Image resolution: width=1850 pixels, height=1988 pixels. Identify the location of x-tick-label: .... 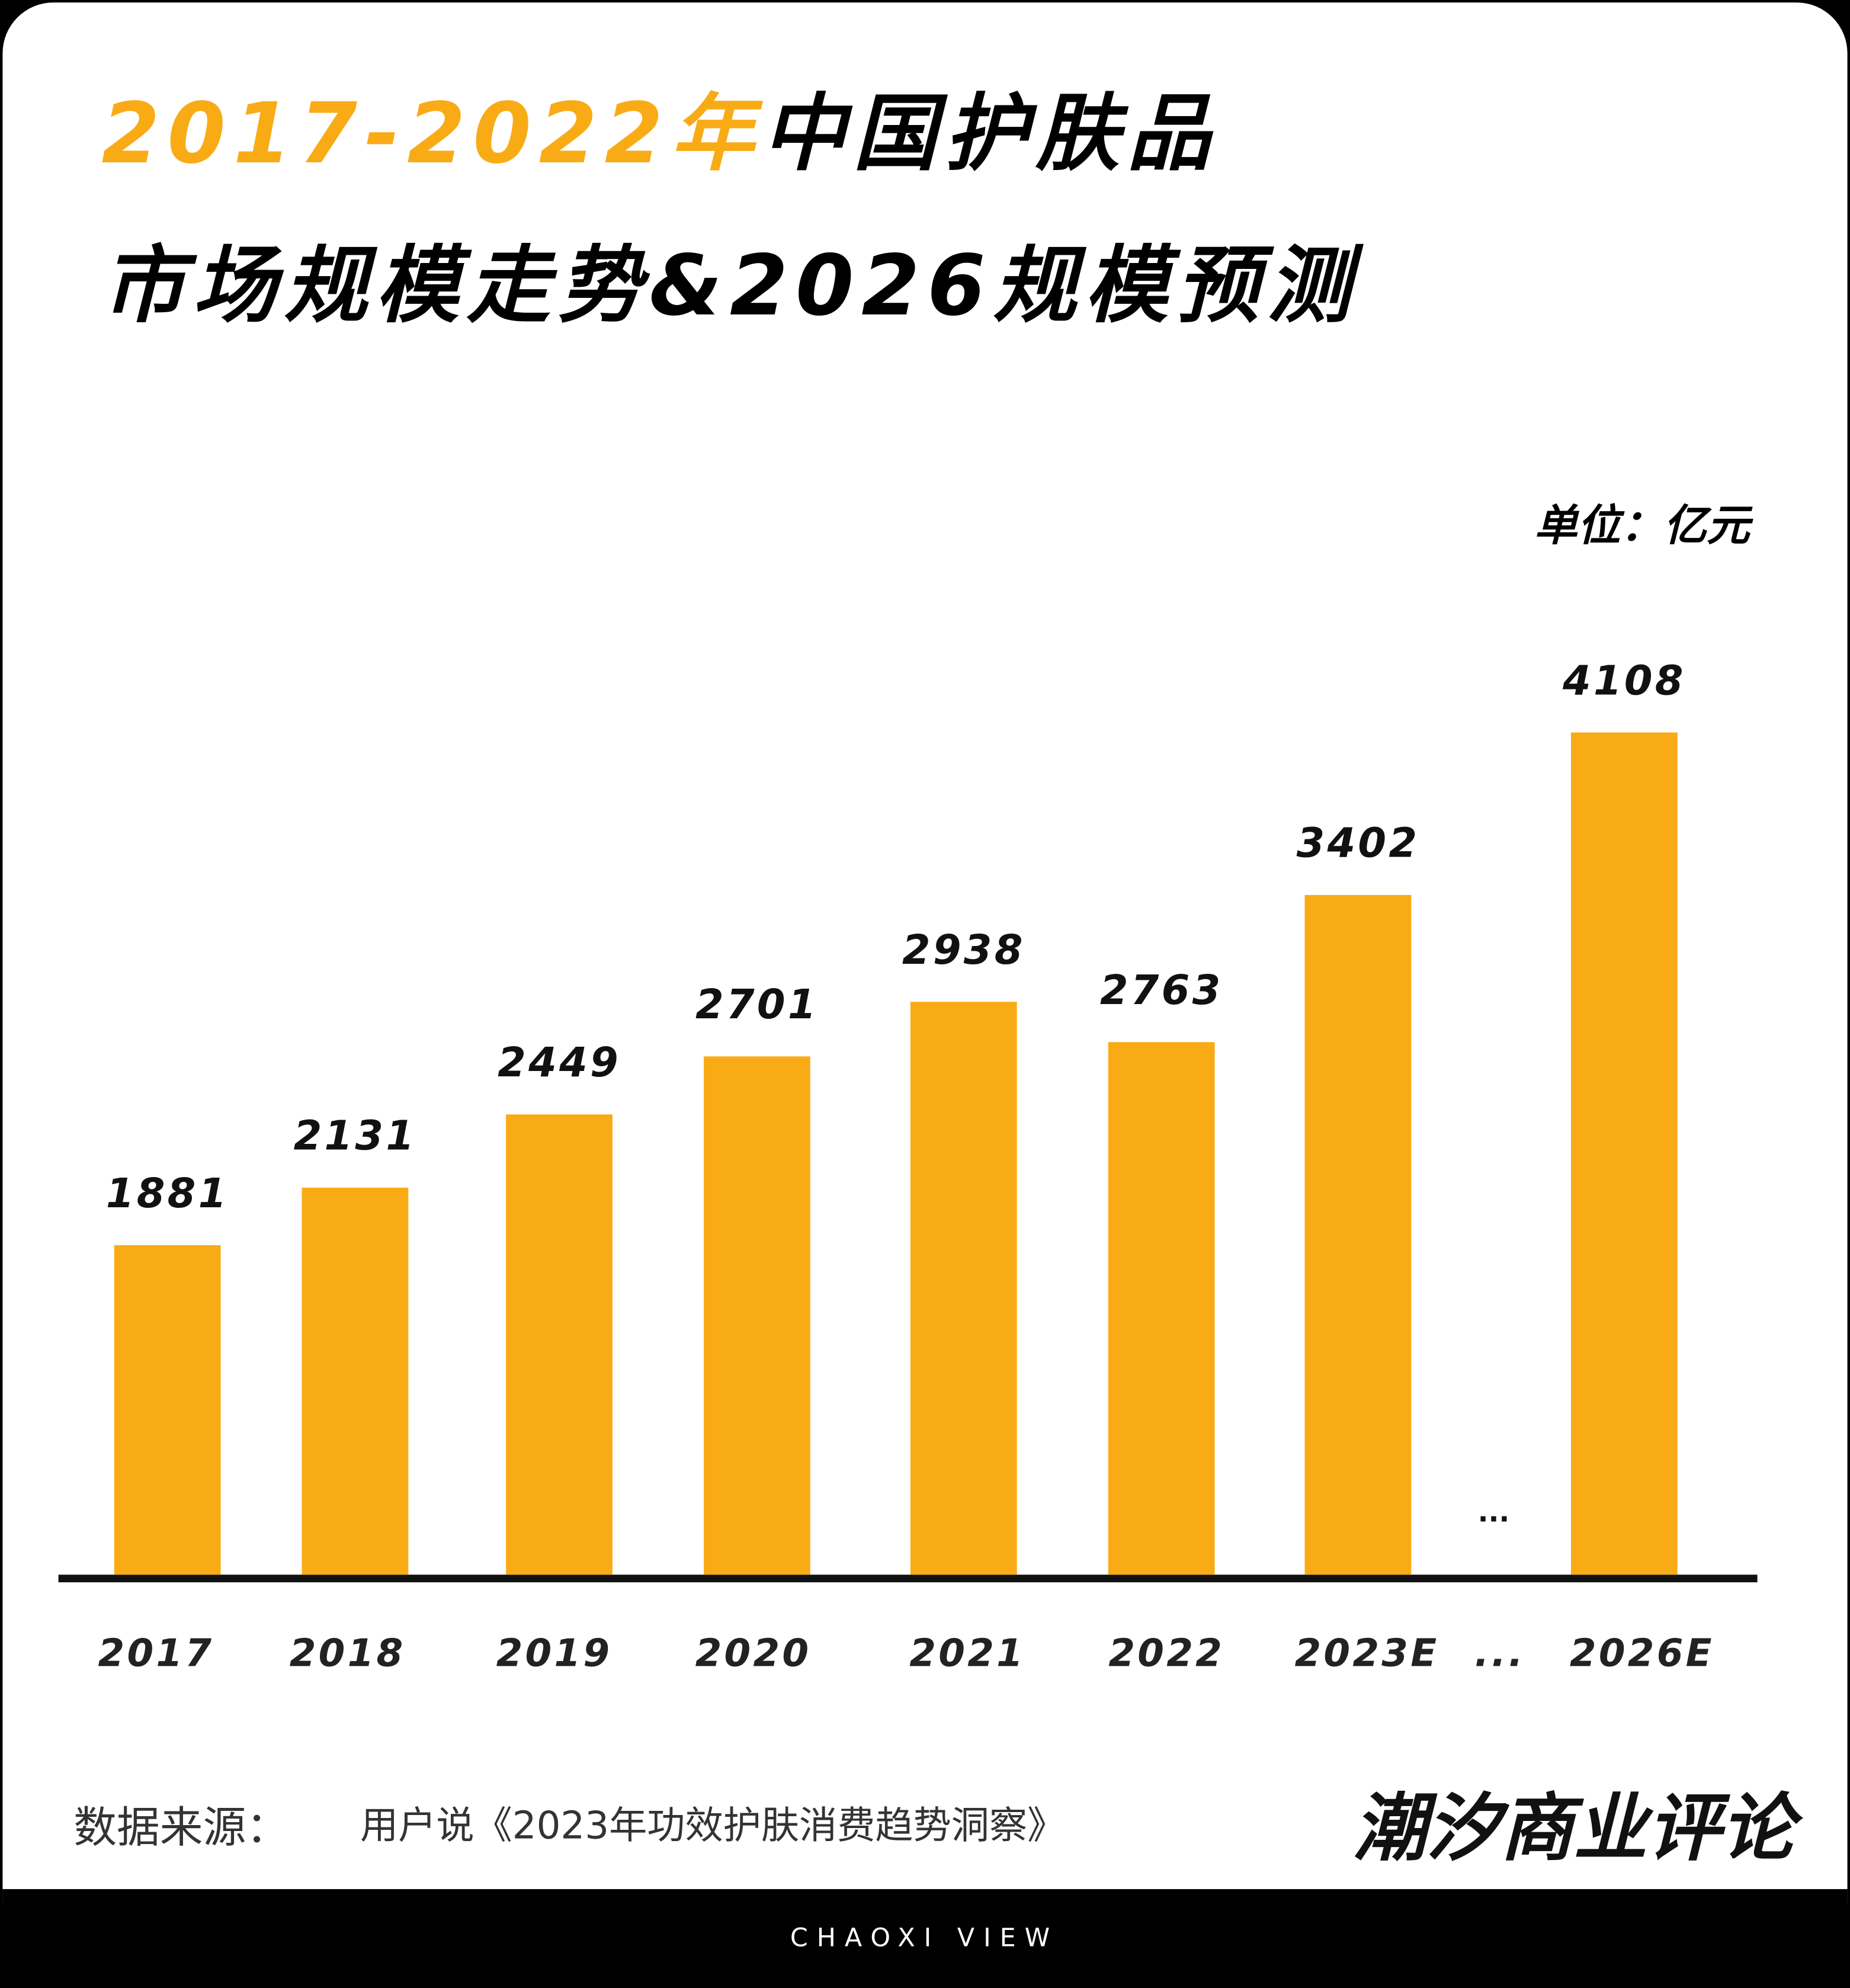
(1500, 1653).